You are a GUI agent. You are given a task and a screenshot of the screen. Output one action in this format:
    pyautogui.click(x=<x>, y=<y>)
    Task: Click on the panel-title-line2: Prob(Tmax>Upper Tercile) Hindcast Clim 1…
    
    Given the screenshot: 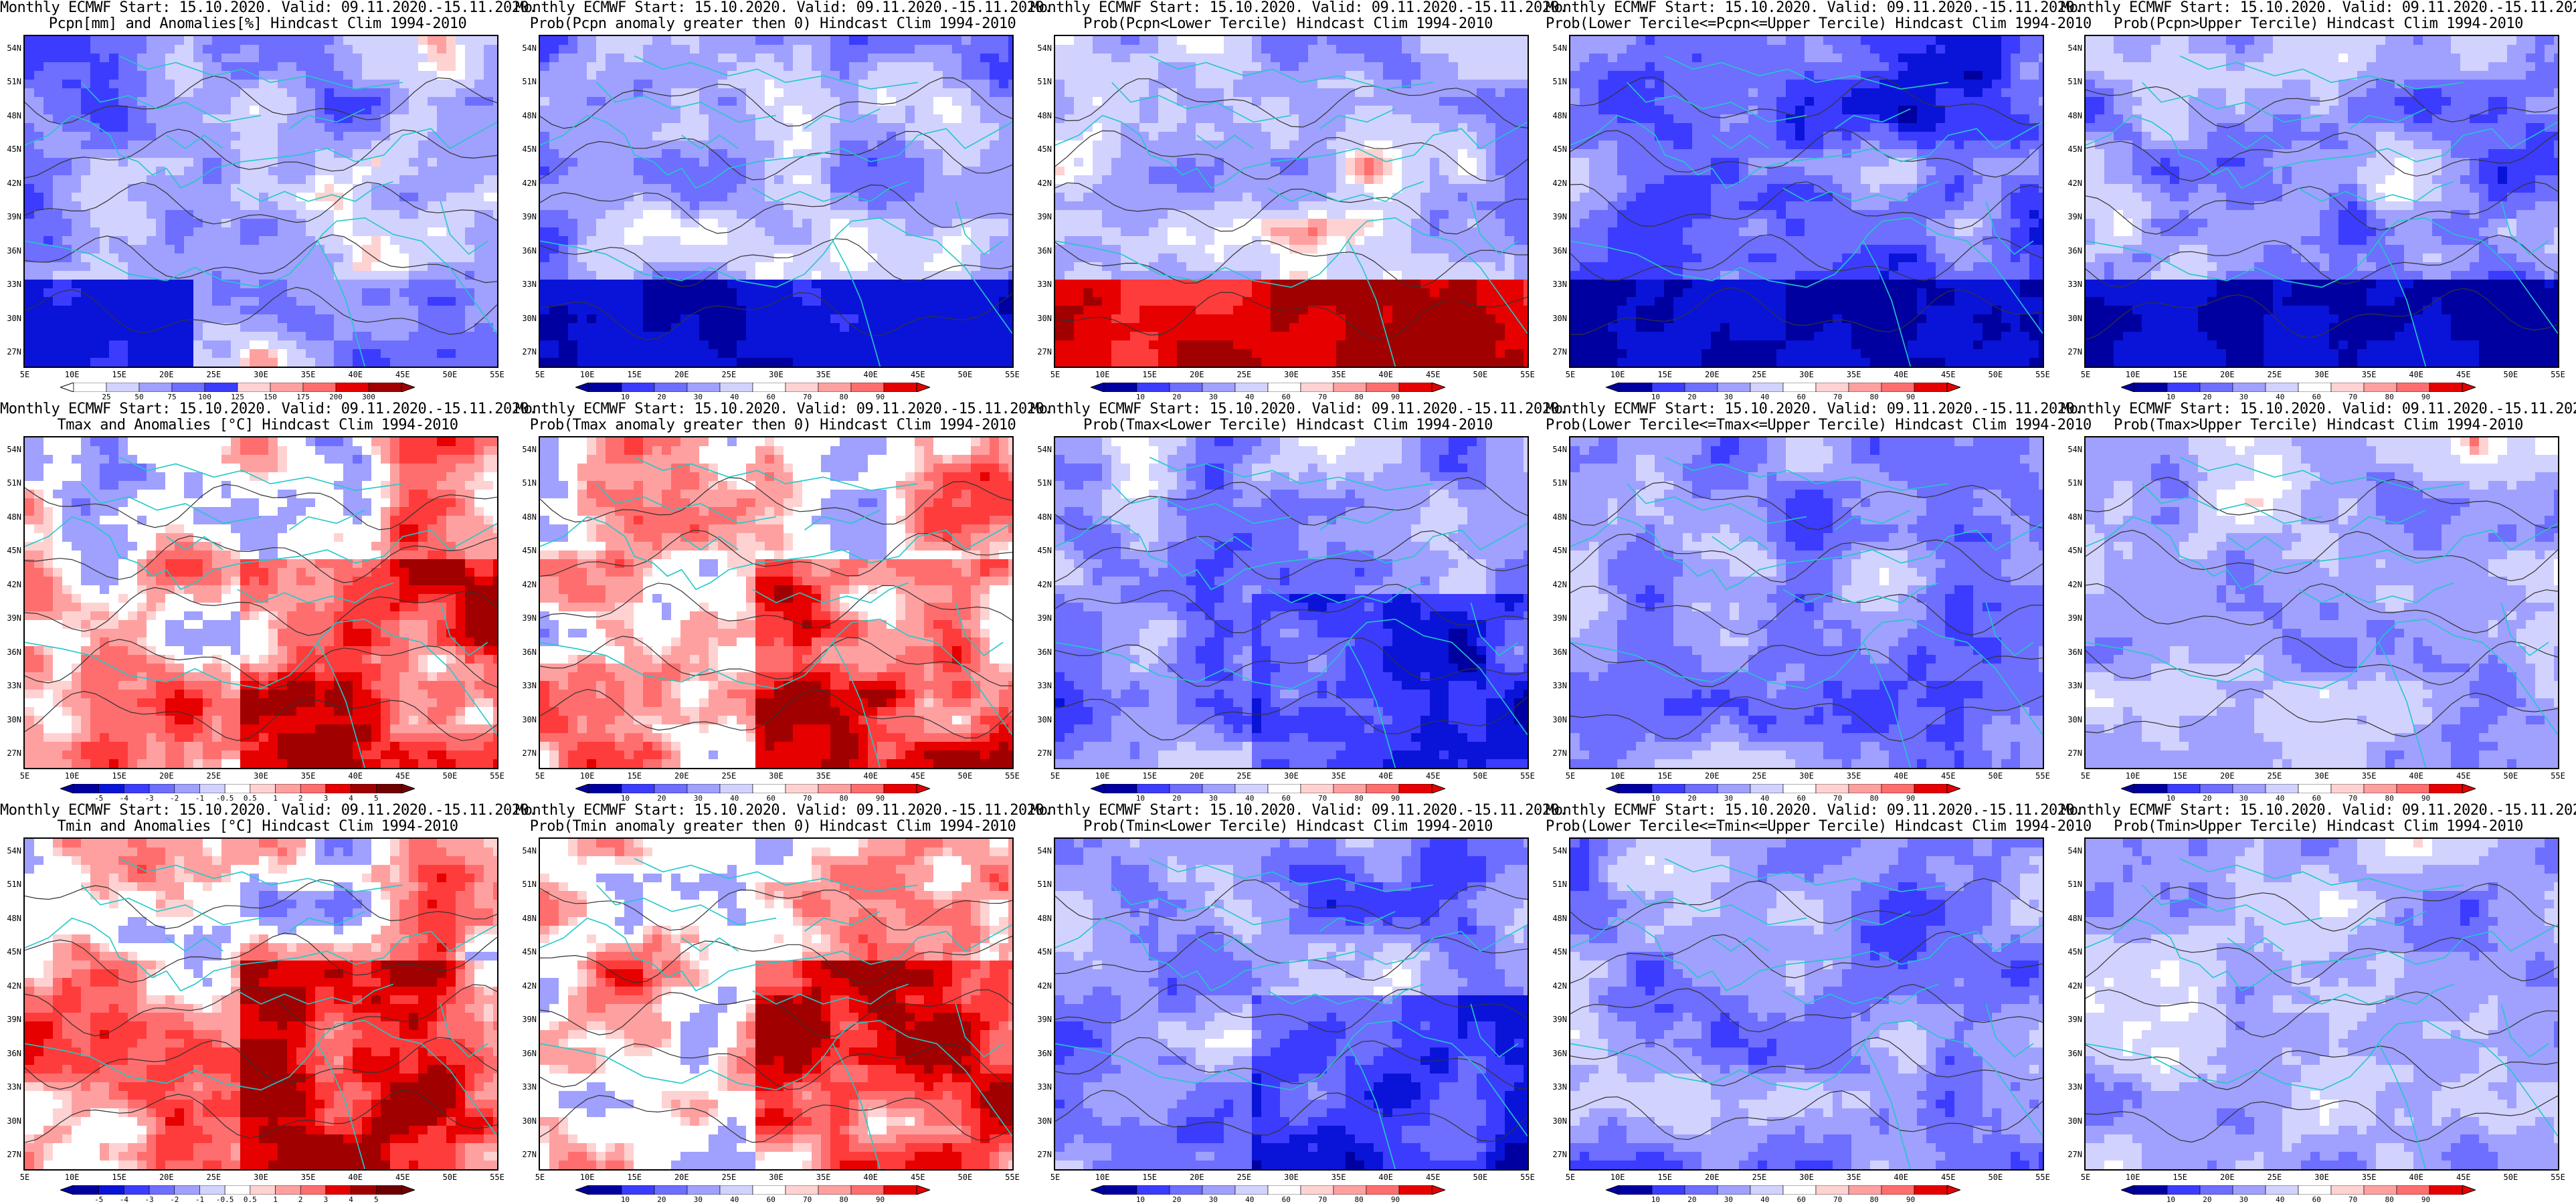 What is the action you would take?
    pyautogui.click(x=2318, y=425)
    